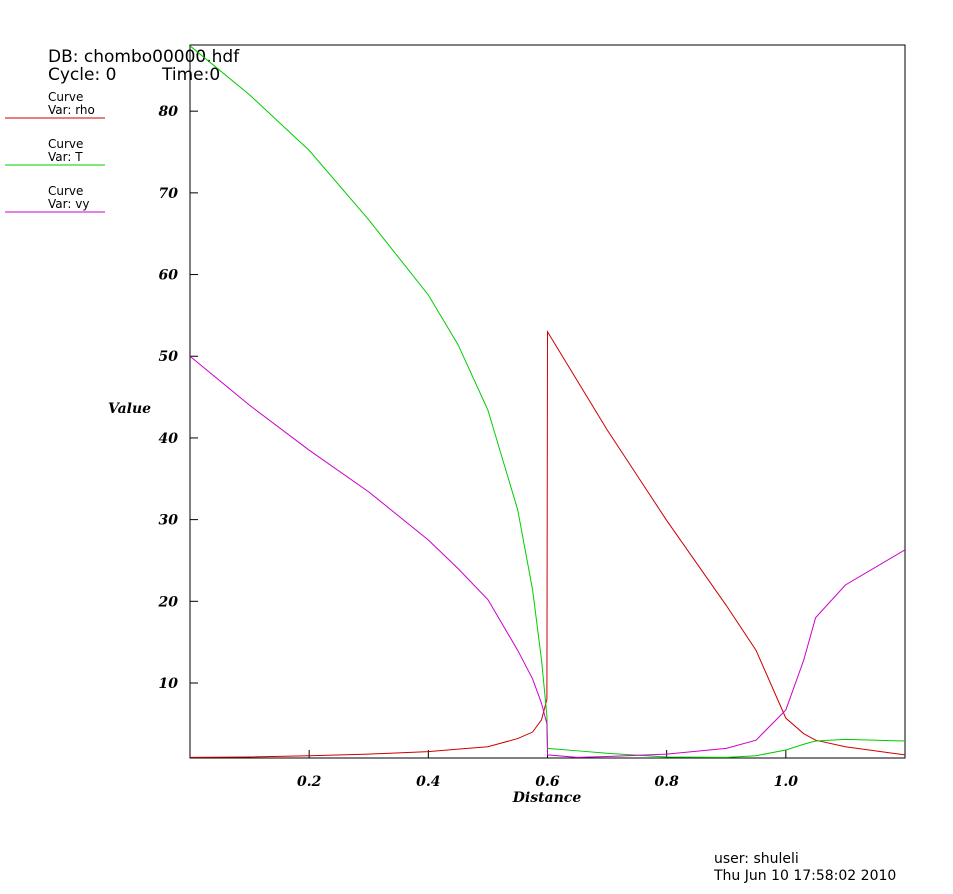 This screenshot has width=953, height=894. I want to click on time-label: Time:0, so click(190, 75).